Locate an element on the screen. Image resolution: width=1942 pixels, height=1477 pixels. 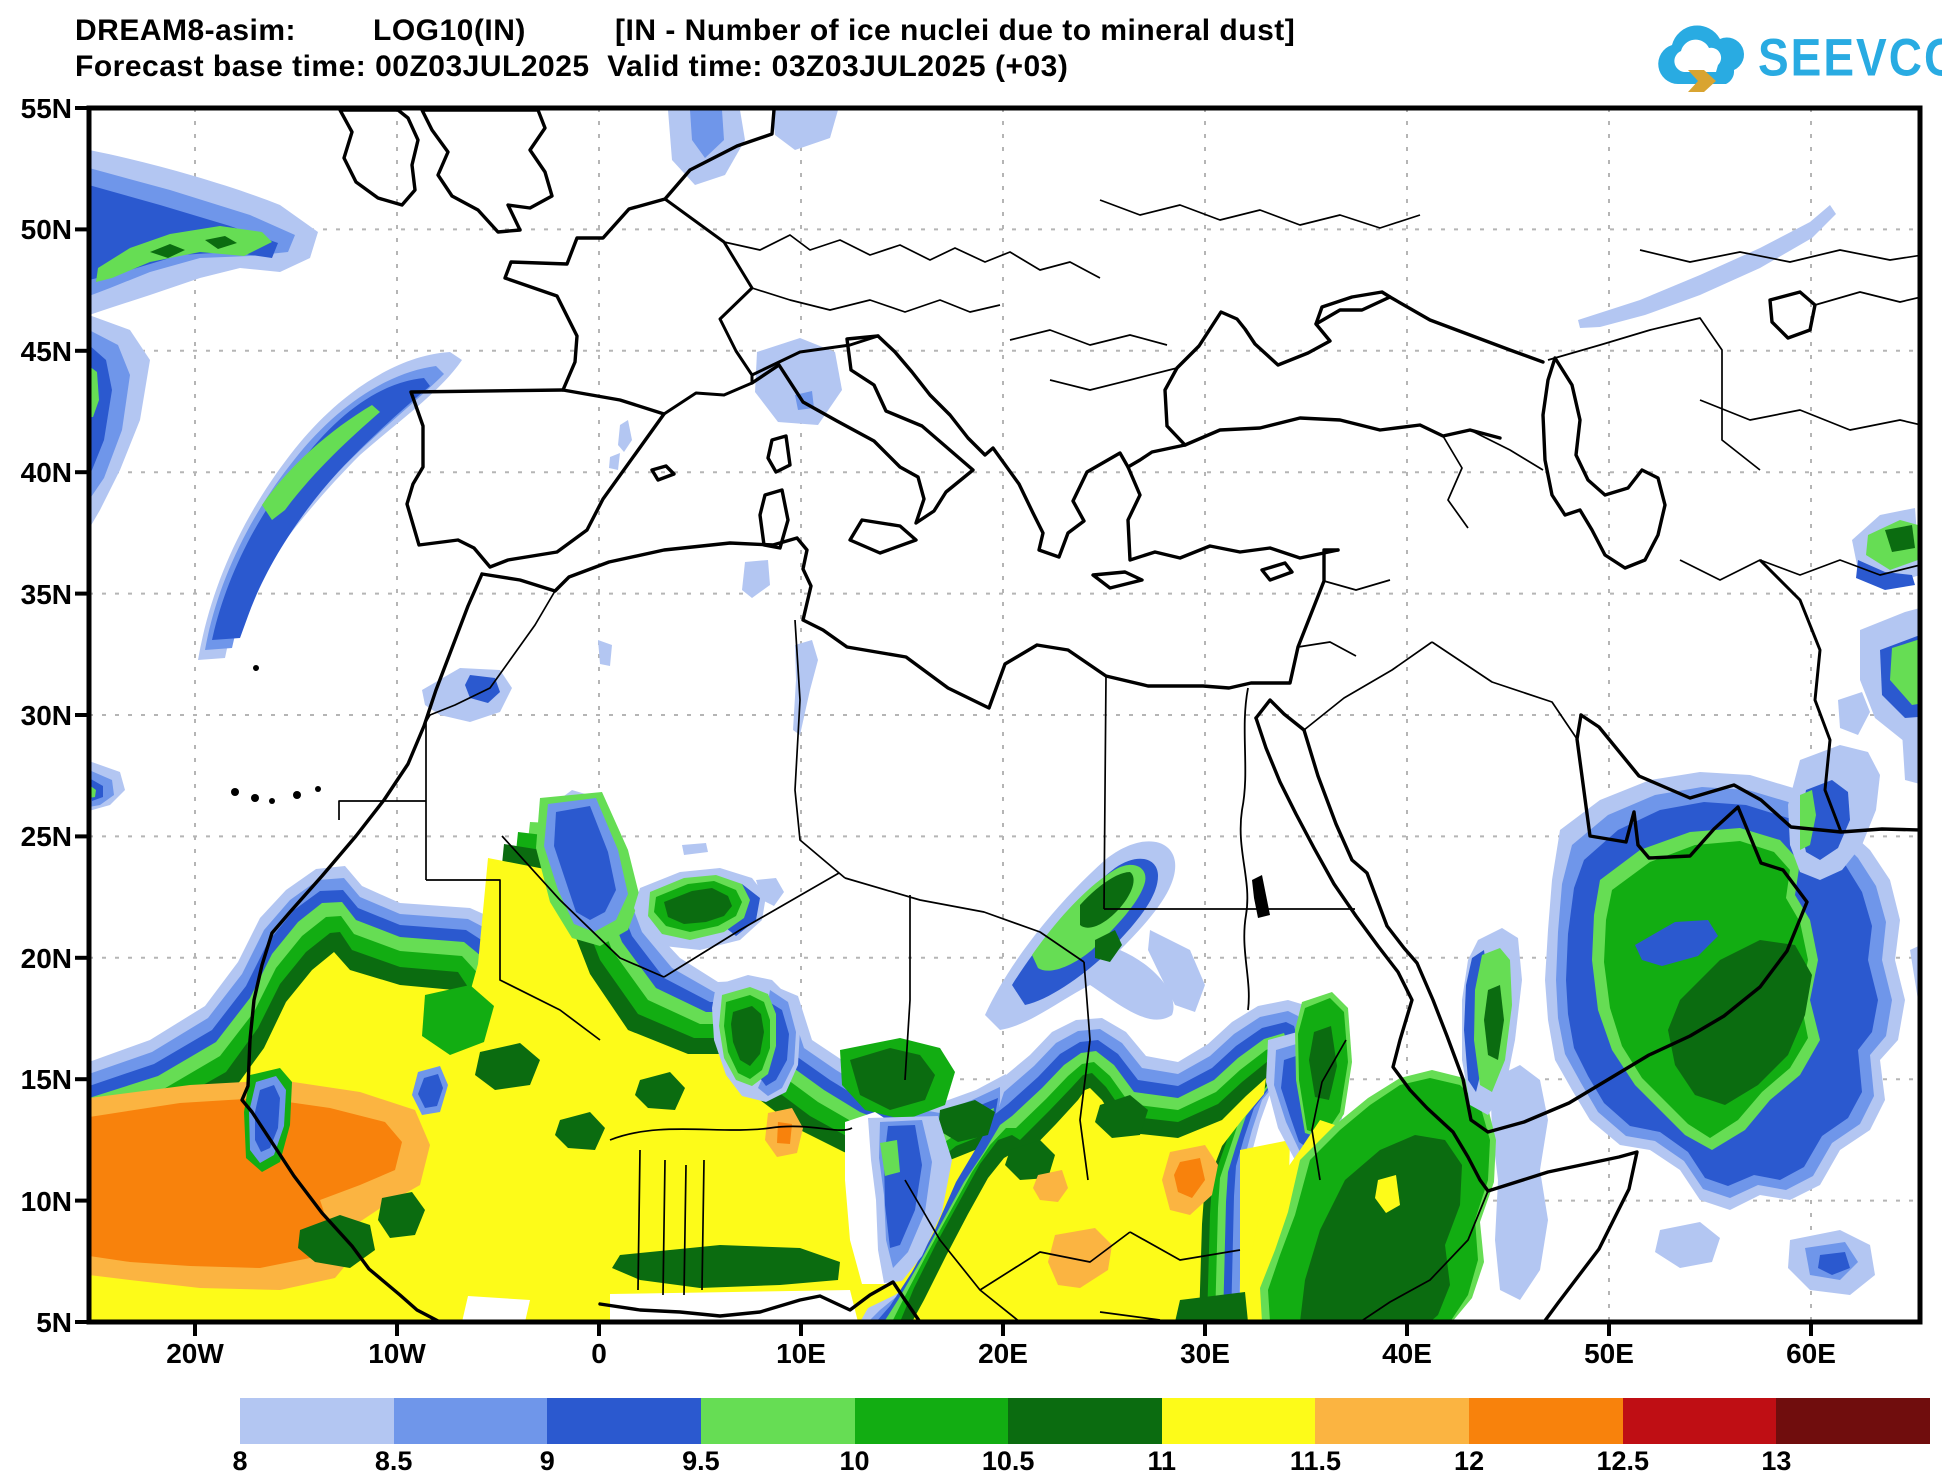
coast-balearics is located at coordinates (663, 473).